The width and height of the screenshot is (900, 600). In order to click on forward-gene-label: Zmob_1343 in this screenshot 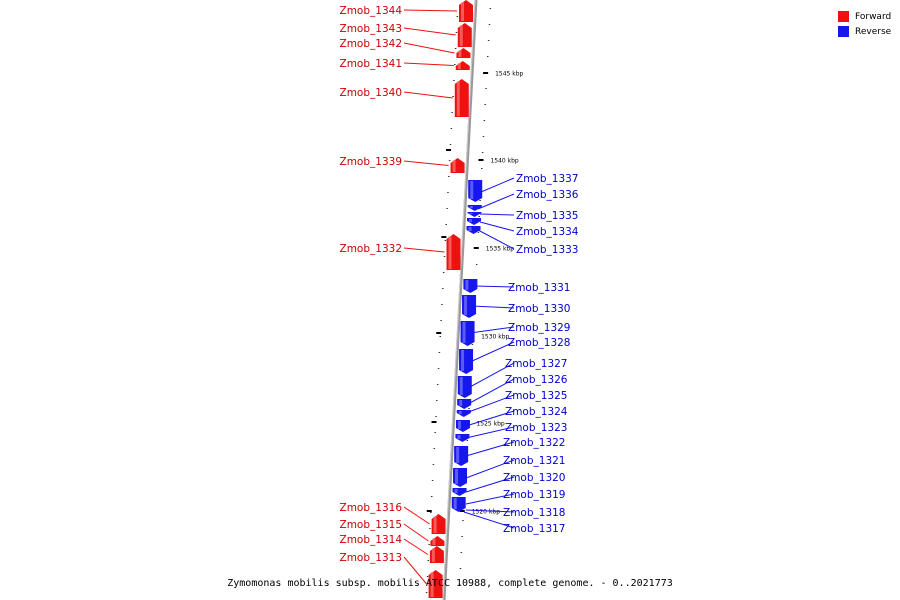, I will do `click(371, 29)`.